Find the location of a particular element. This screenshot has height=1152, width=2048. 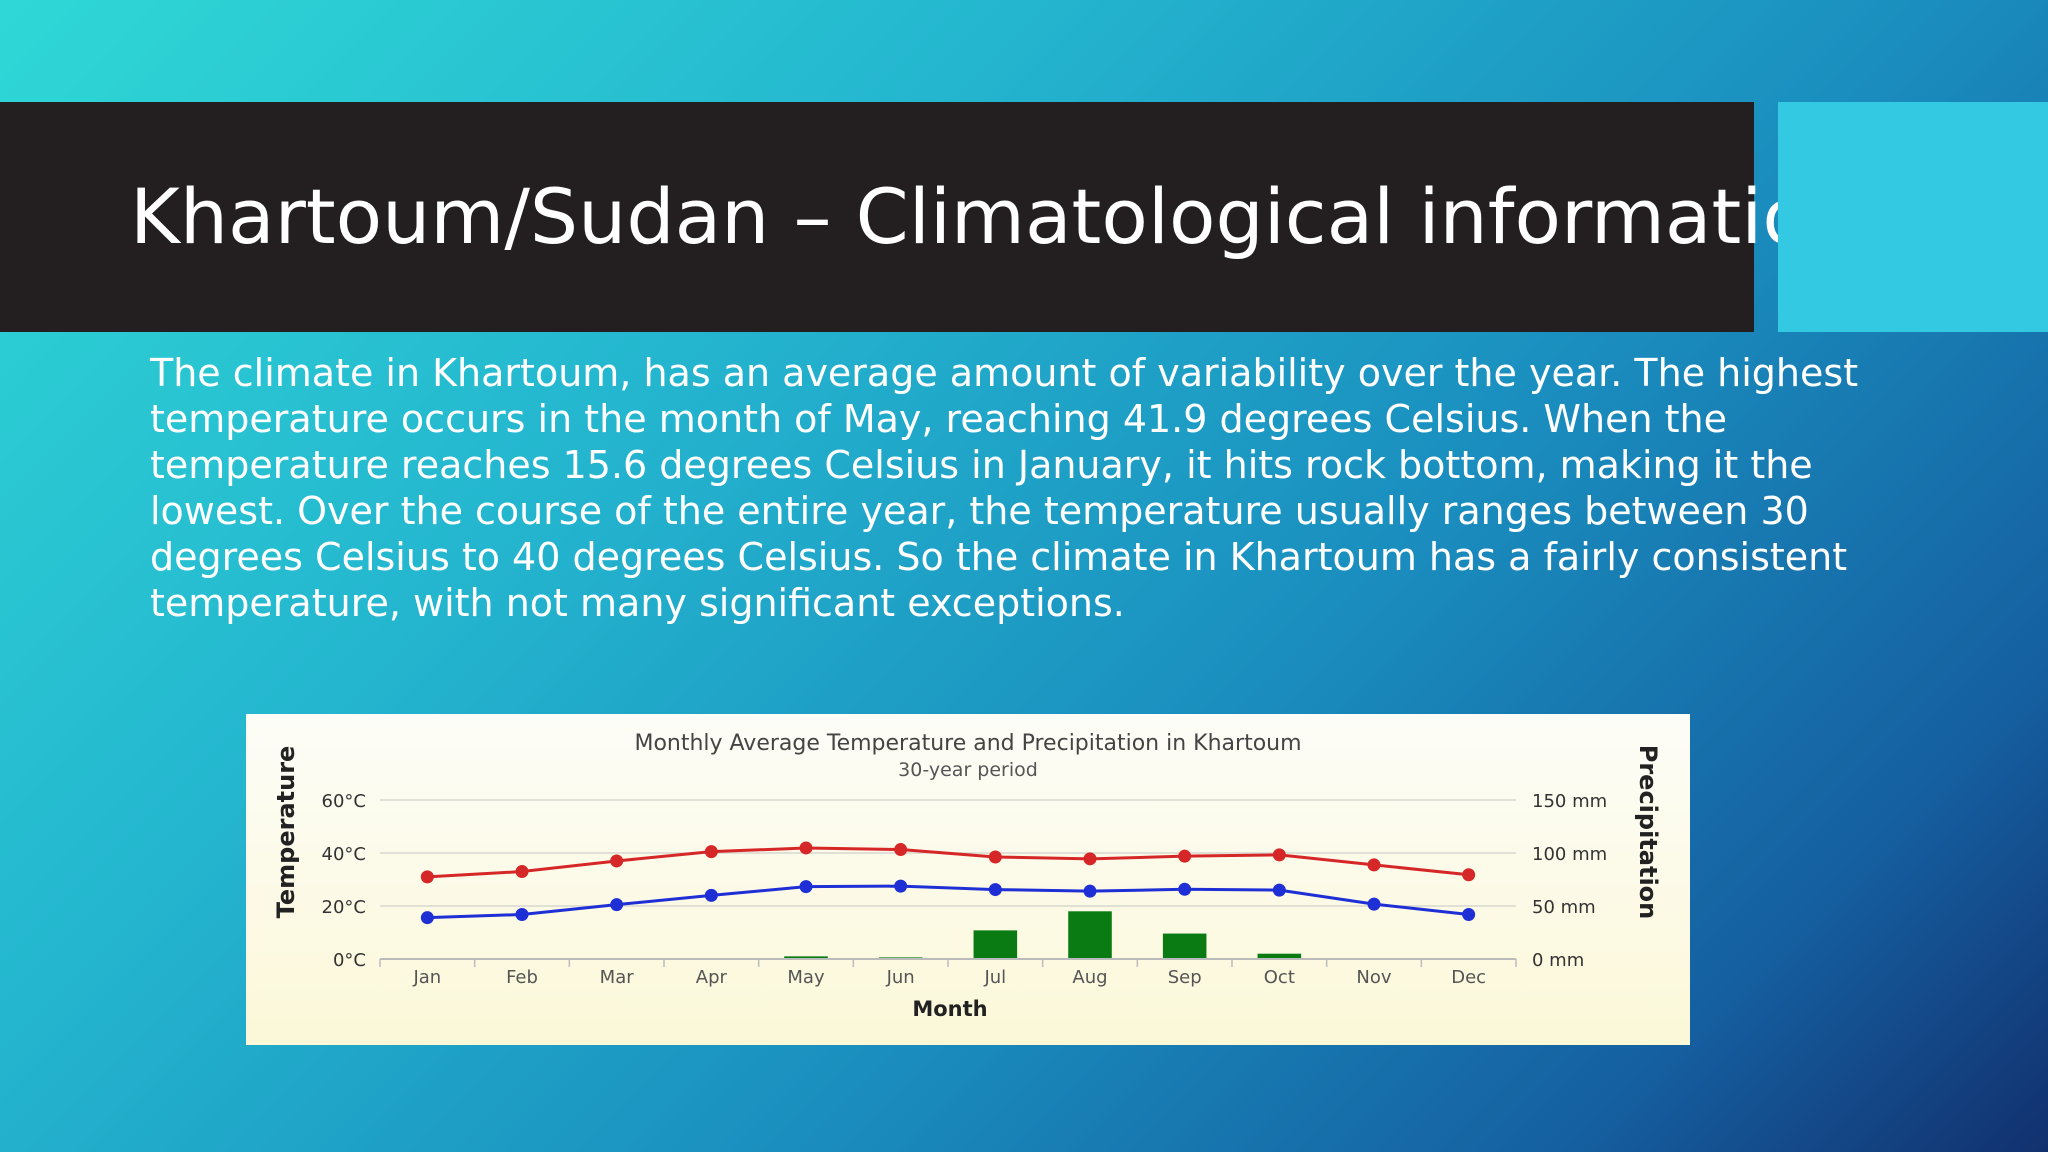

chart-subtitle: 30-year period is located at coordinates (968, 770).